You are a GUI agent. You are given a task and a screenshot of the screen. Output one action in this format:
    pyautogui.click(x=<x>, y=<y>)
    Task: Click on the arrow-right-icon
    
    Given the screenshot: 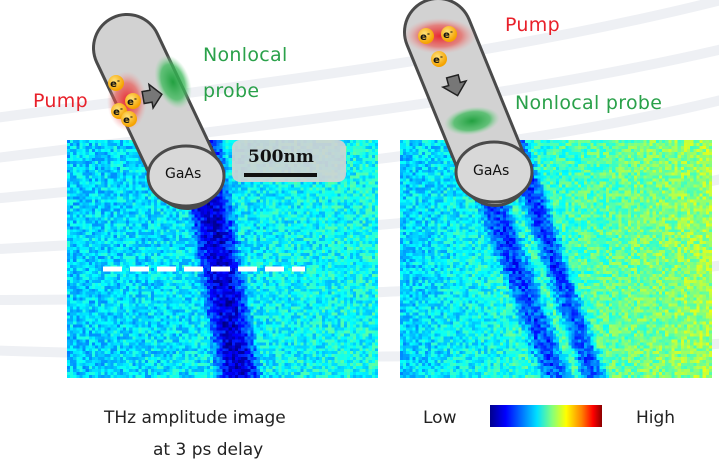 What is the action you would take?
    pyautogui.click(x=454, y=85)
    